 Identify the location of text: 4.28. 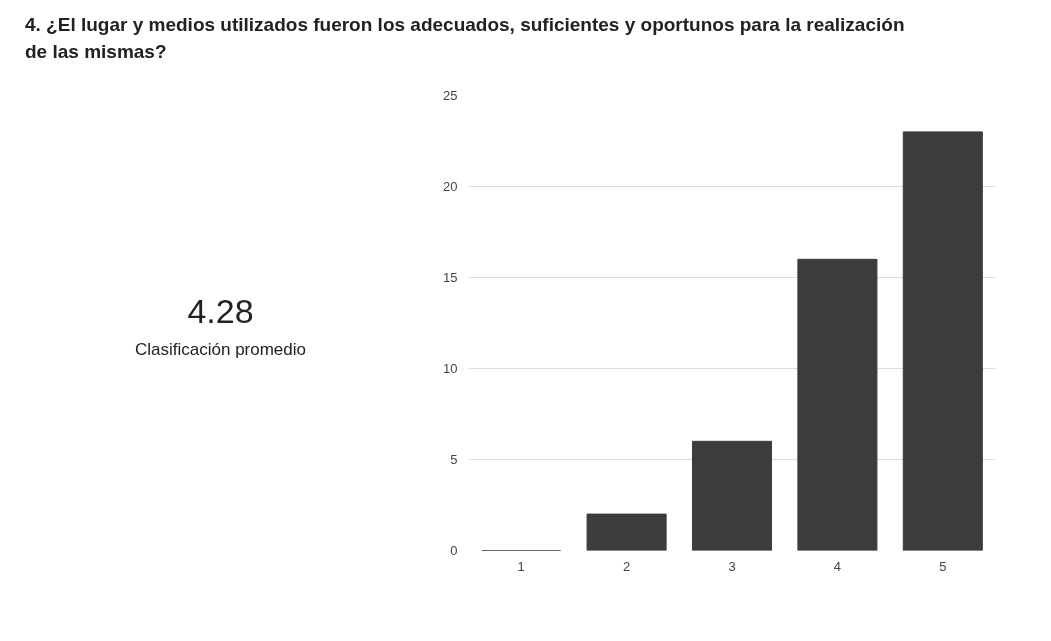
(220, 311).